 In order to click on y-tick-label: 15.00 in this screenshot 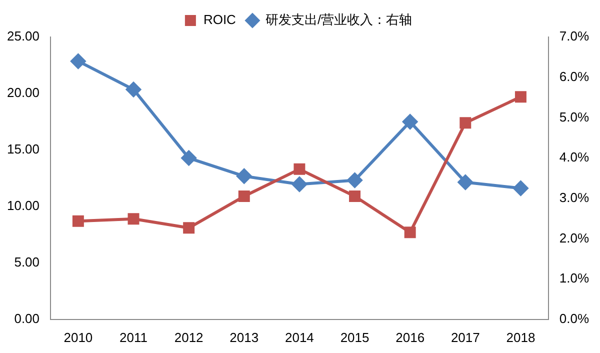, I will do `click(23, 149)`.